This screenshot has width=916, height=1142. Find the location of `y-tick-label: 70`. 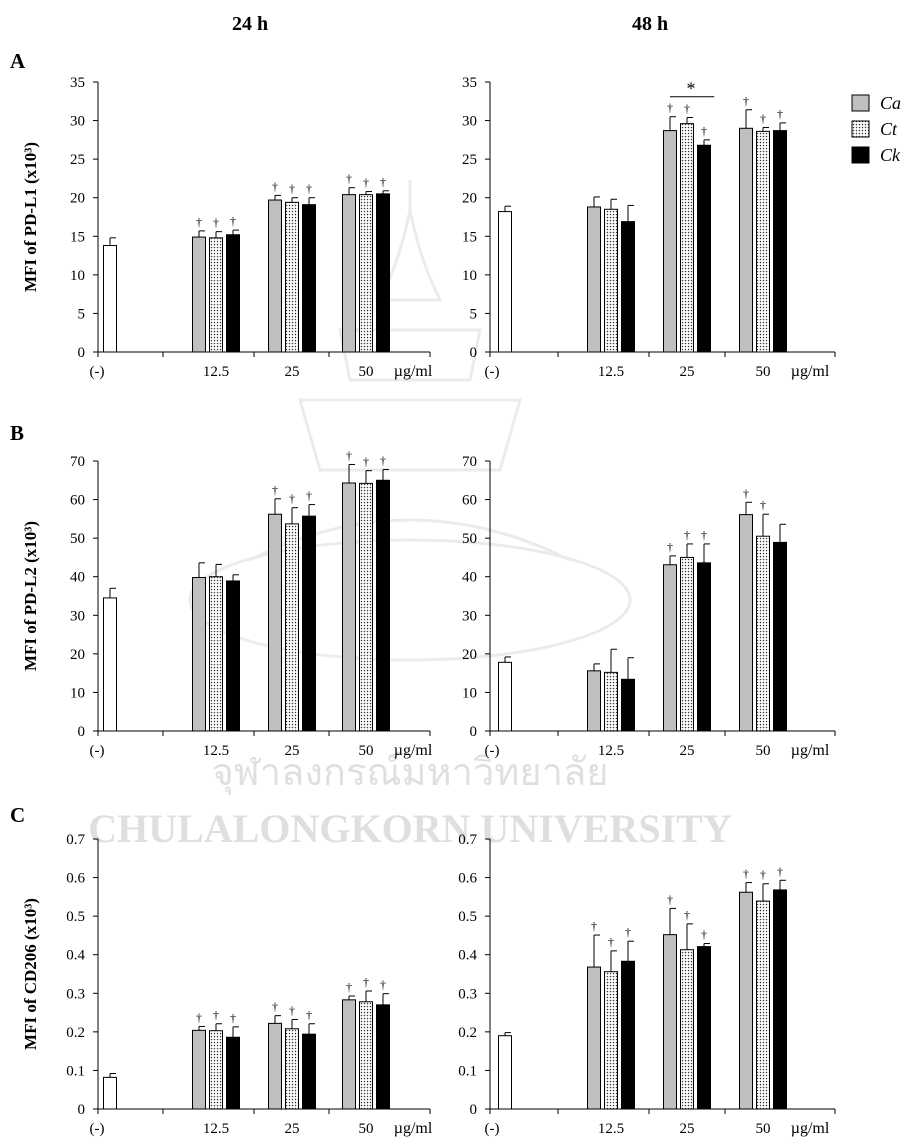

y-tick-label: 70 is located at coordinates (77, 462).